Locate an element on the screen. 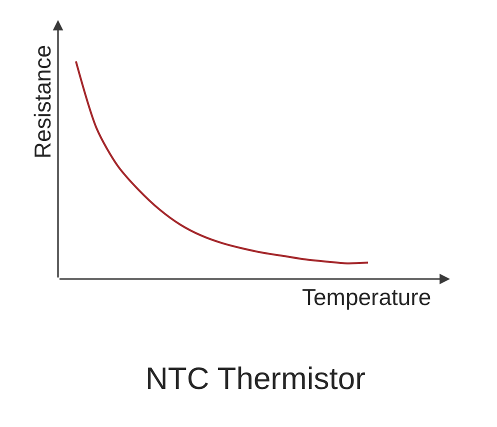  x-axis-title: Temperature is located at coordinates (367, 297).